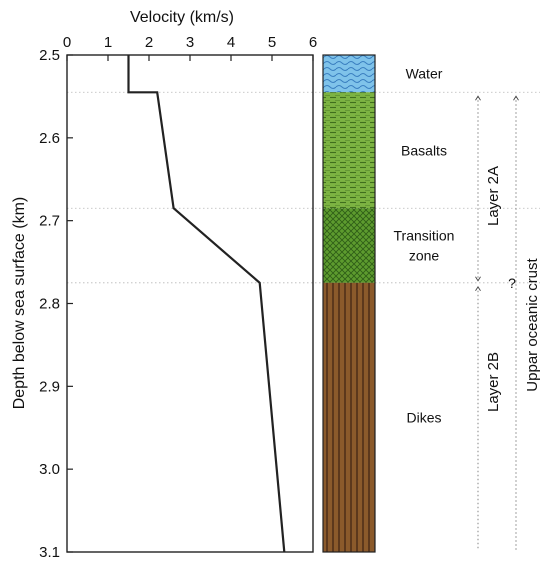 This screenshot has width=547, height=562. I want to click on x-axis-ticks: 0 1 2 3 4 5 6, so click(190, 47).